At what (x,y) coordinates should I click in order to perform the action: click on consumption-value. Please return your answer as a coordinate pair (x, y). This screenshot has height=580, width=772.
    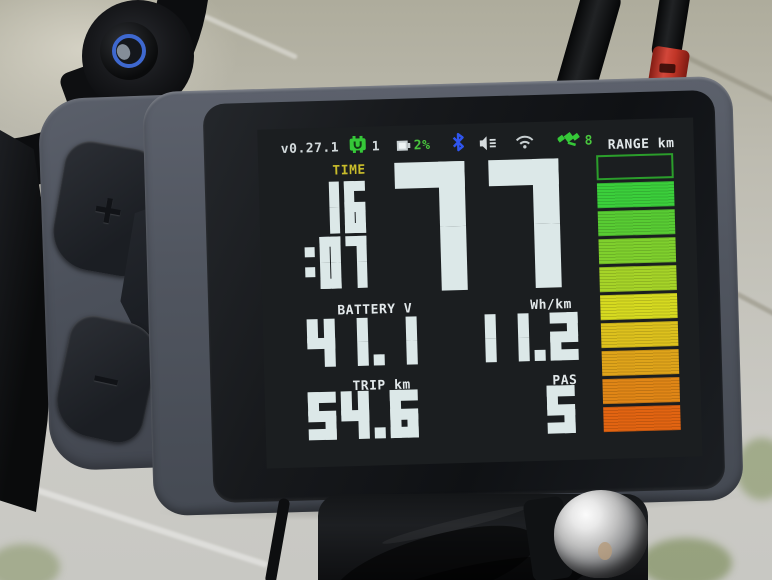
    Looking at the image, I should click on (523, 337).